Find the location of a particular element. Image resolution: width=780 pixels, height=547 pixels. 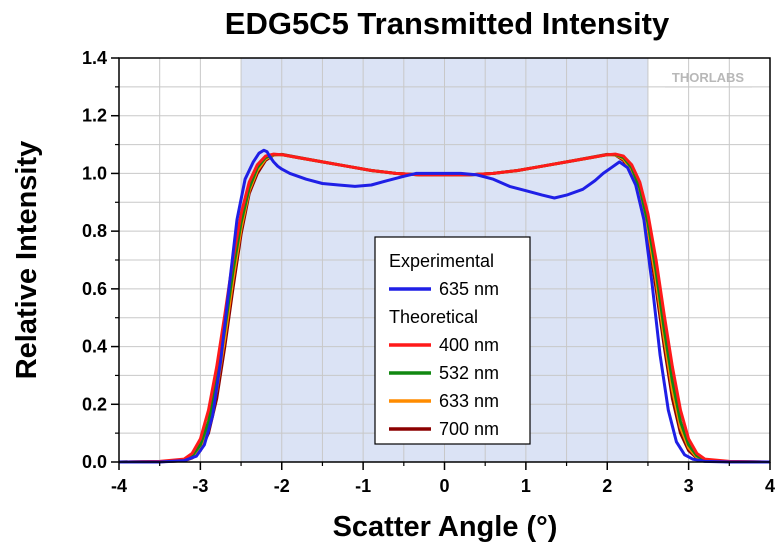

x-tick-label: 2 is located at coordinates (607, 486).